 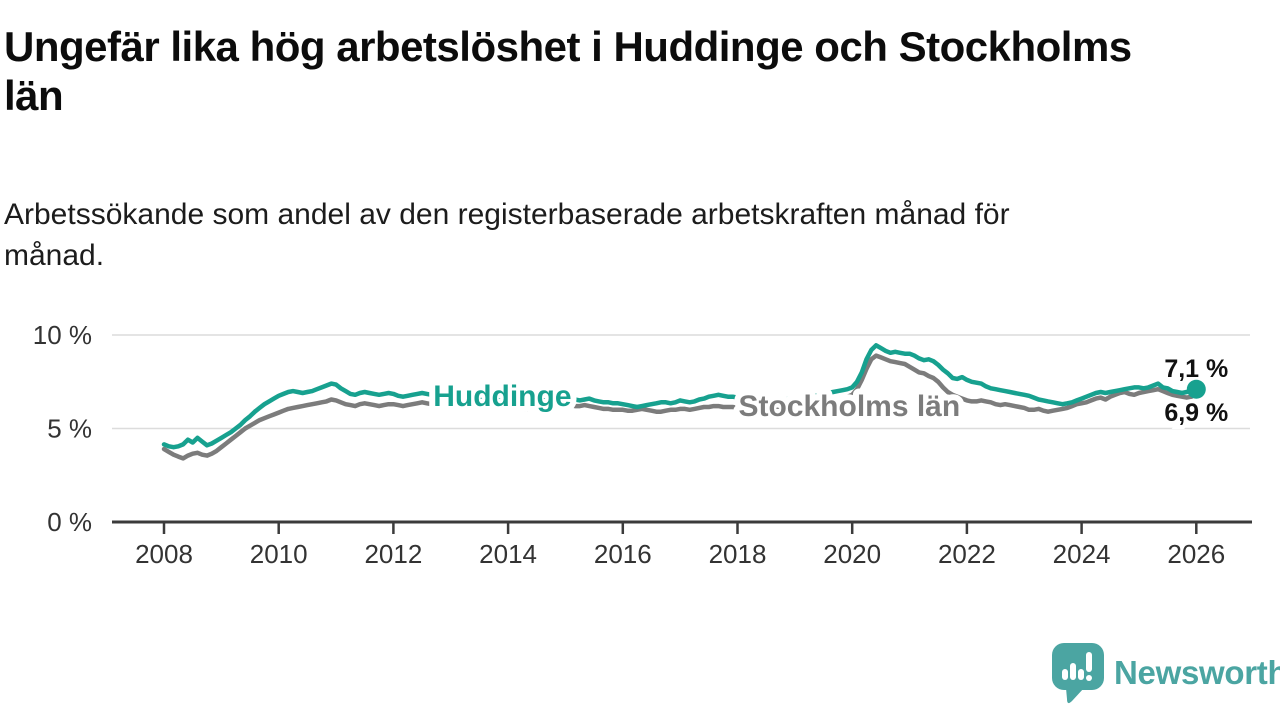 I want to click on stockholms-lan-end-value: 6,9 %, so click(x=1196, y=413).